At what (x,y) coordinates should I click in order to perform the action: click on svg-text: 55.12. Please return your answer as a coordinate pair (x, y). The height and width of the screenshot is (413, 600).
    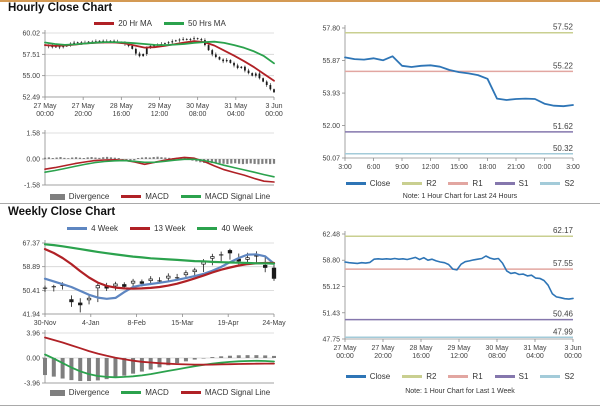
    Looking at the image, I should click on (331, 287).